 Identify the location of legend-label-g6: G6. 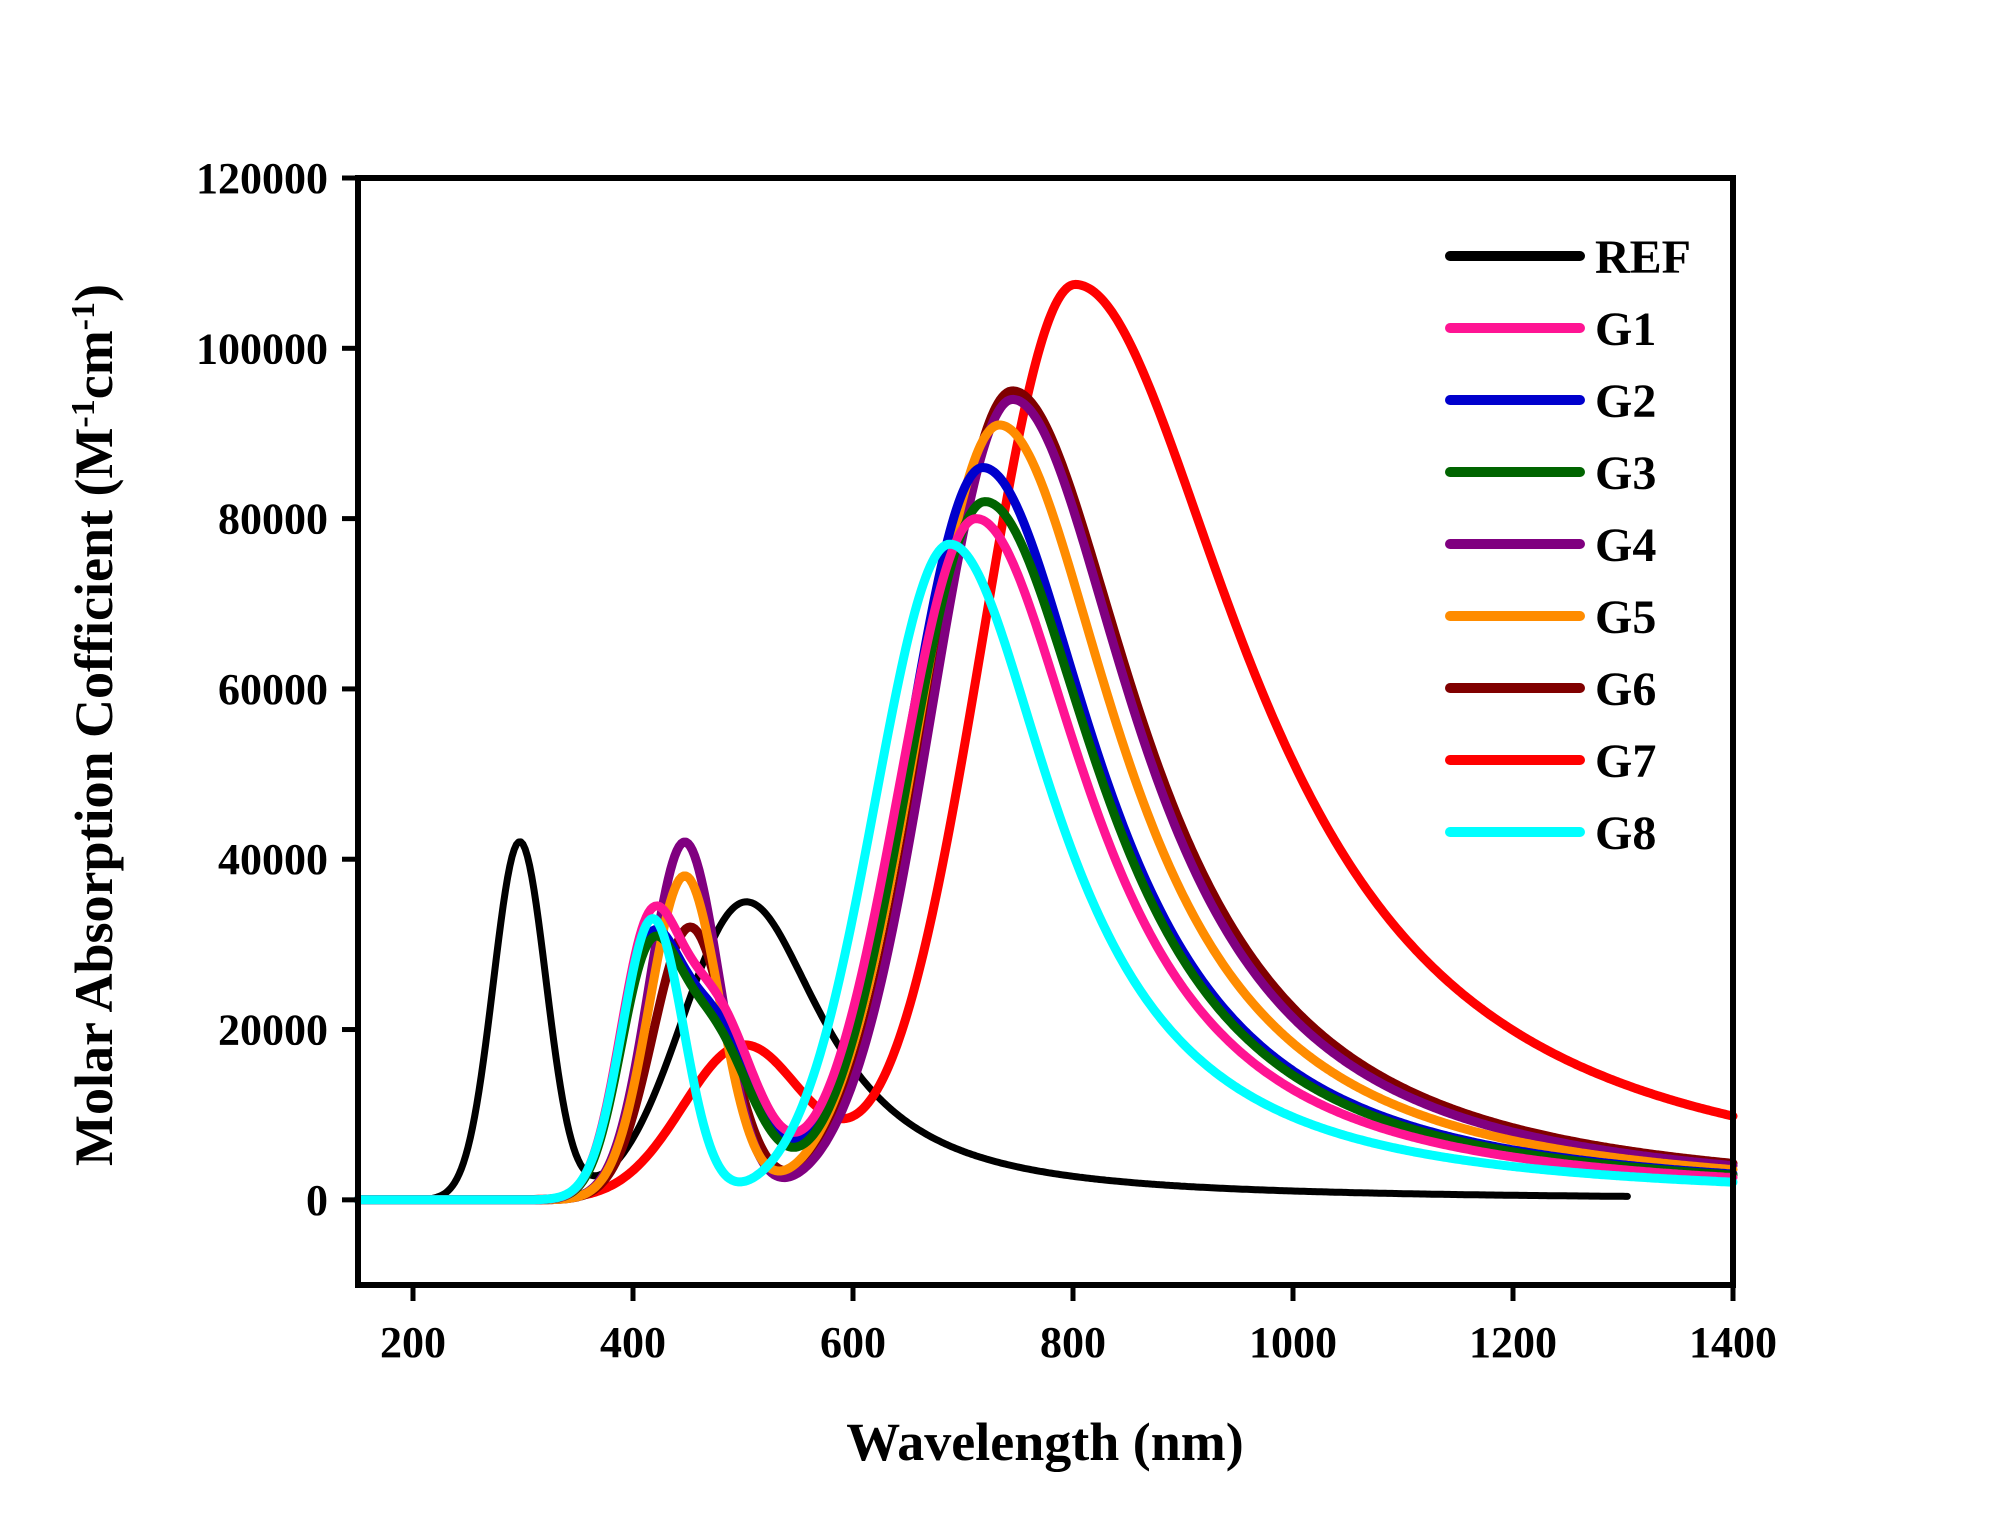
(1625, 689).